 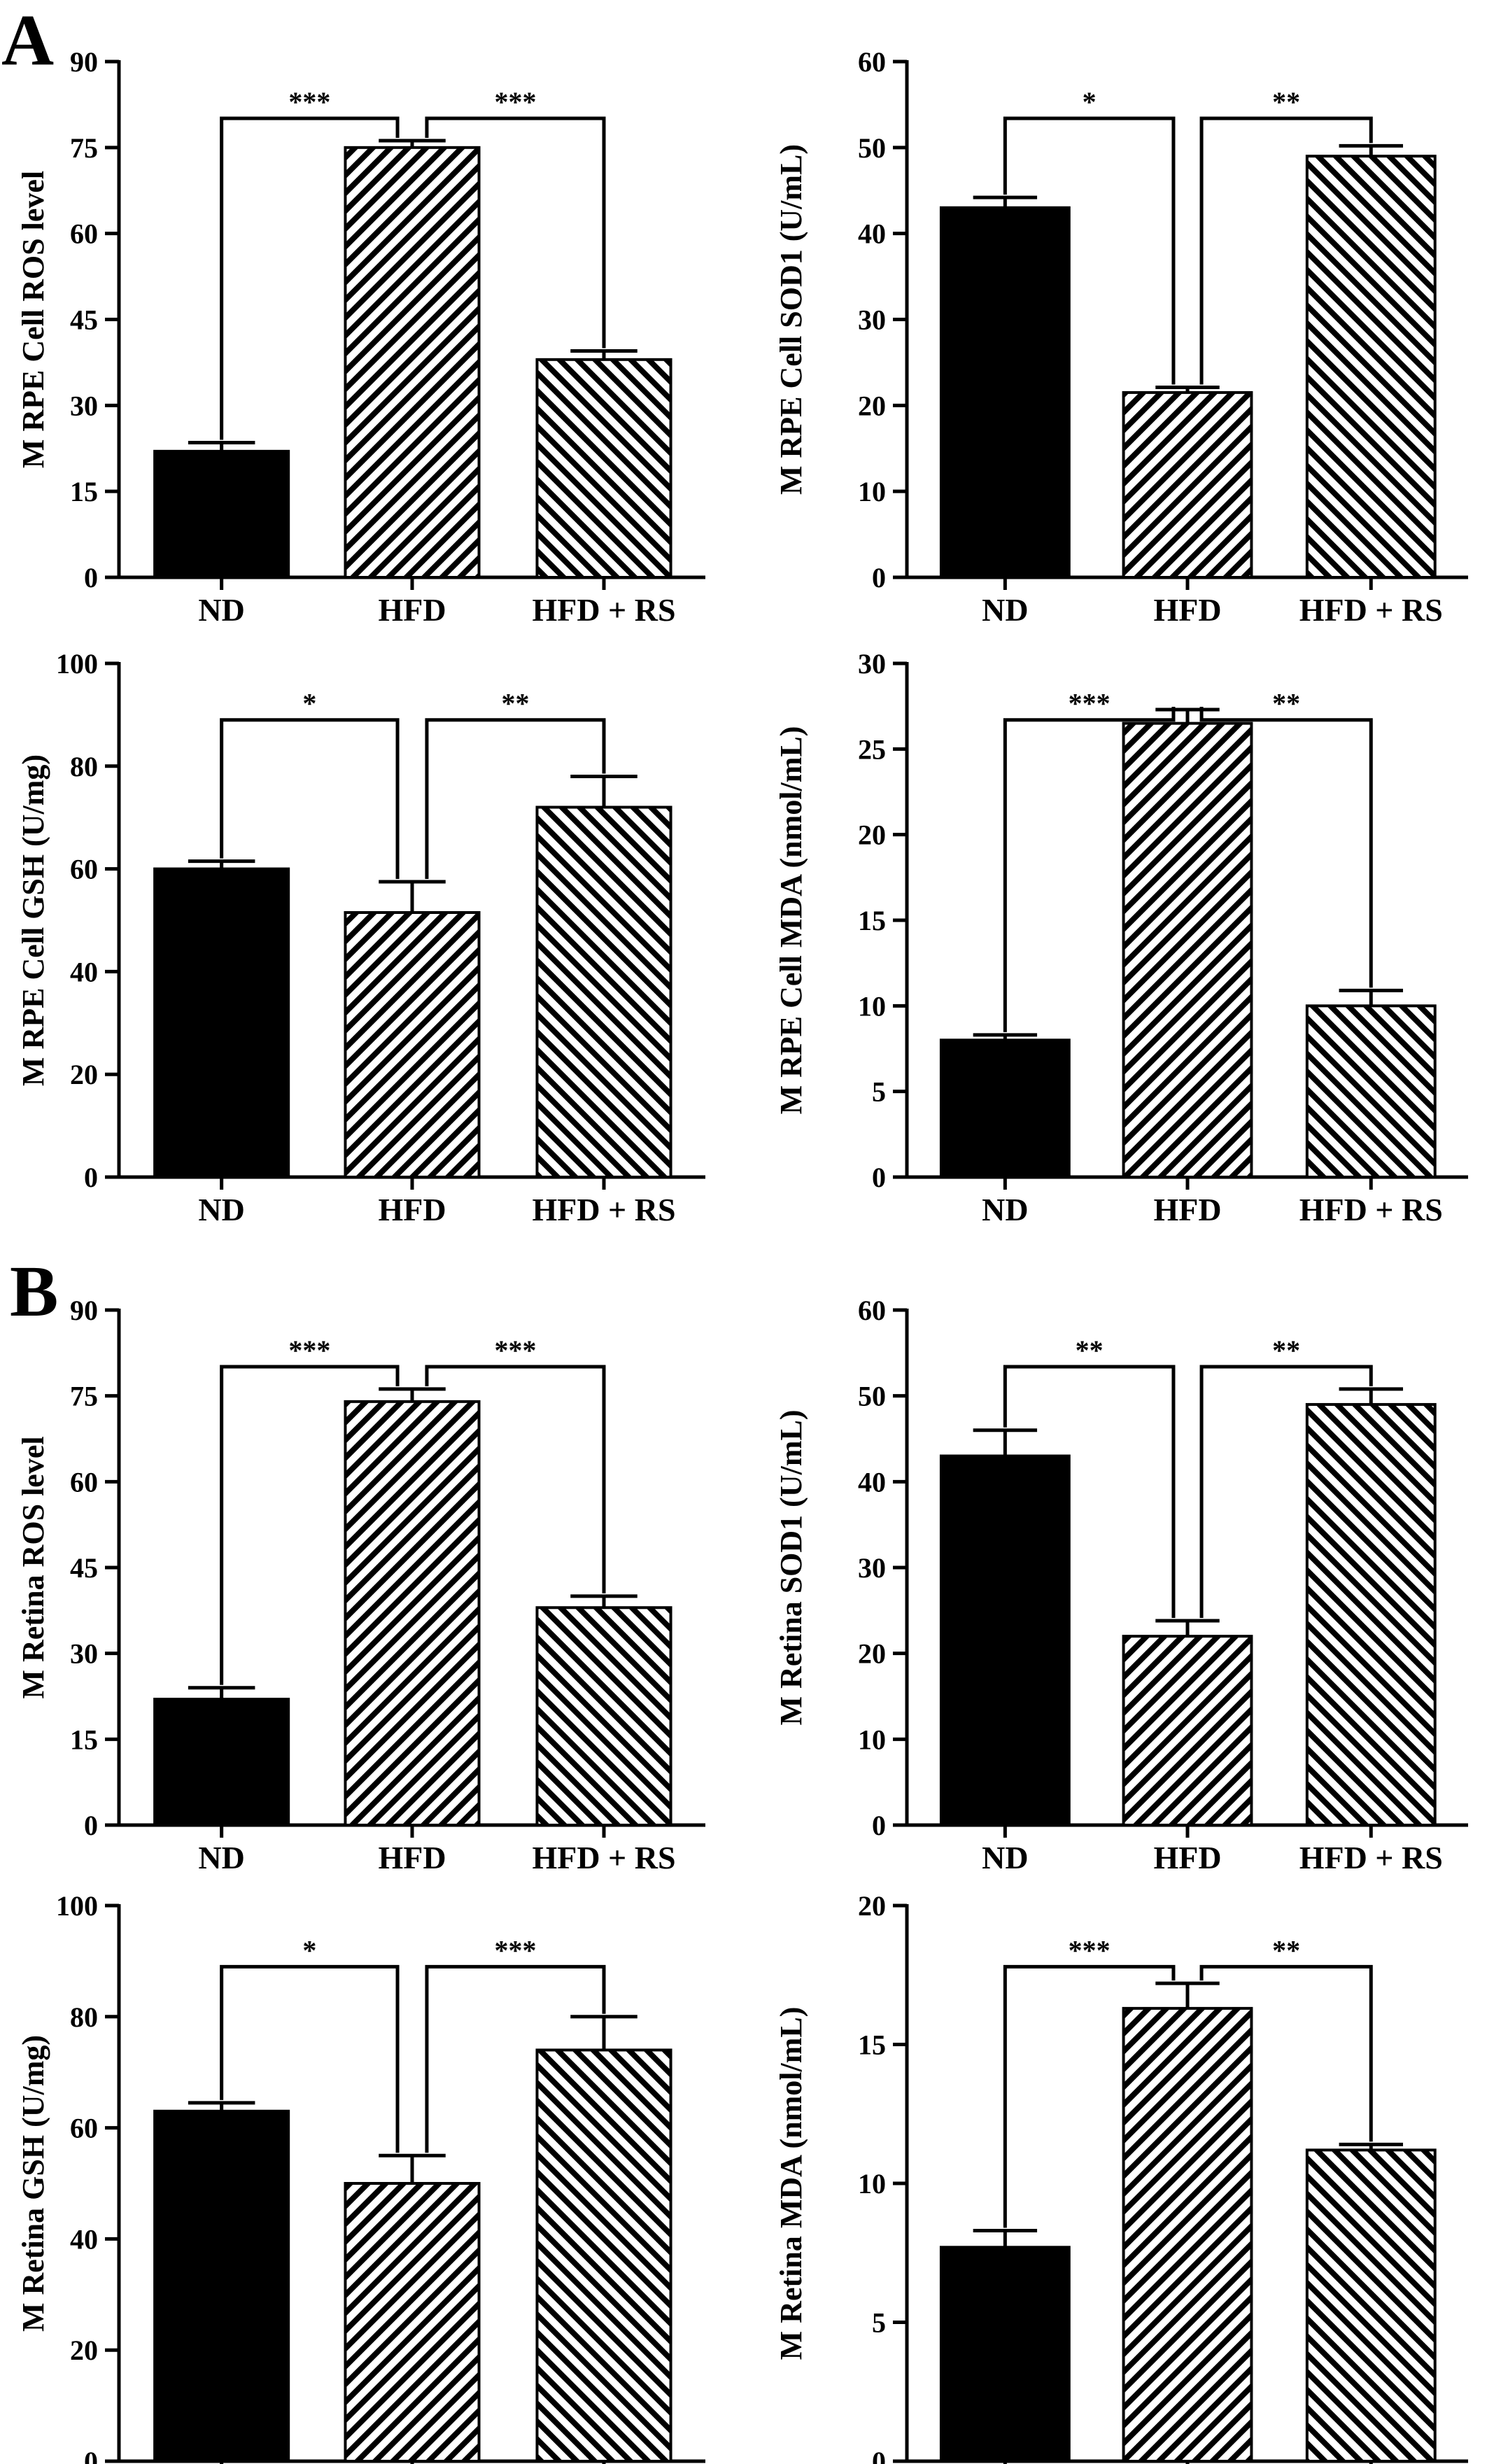 What do you see at coordinates (791, 319) in the screenshot?
I see `y-axis-title: M RPE Cell SOD1 (U/mL)` at bounding box center [791, 319].